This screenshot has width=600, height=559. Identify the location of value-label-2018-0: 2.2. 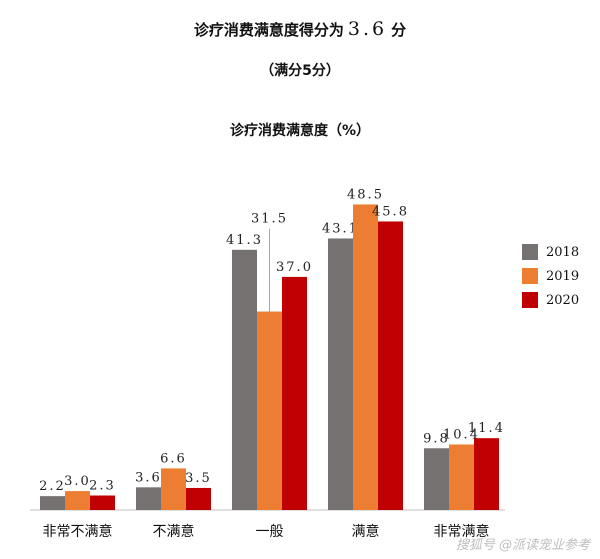
(52, 486).